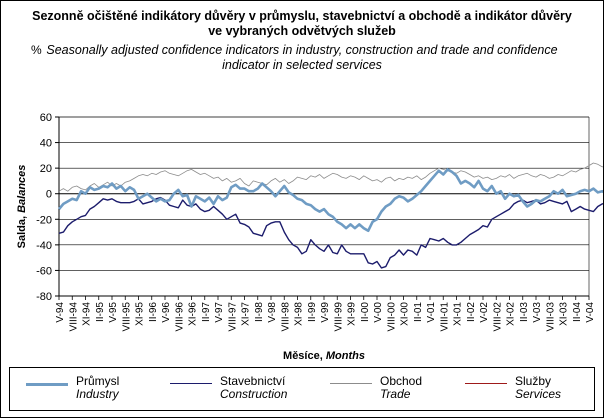  I want to click on x-tick-label: V-01, so click(431, 312).